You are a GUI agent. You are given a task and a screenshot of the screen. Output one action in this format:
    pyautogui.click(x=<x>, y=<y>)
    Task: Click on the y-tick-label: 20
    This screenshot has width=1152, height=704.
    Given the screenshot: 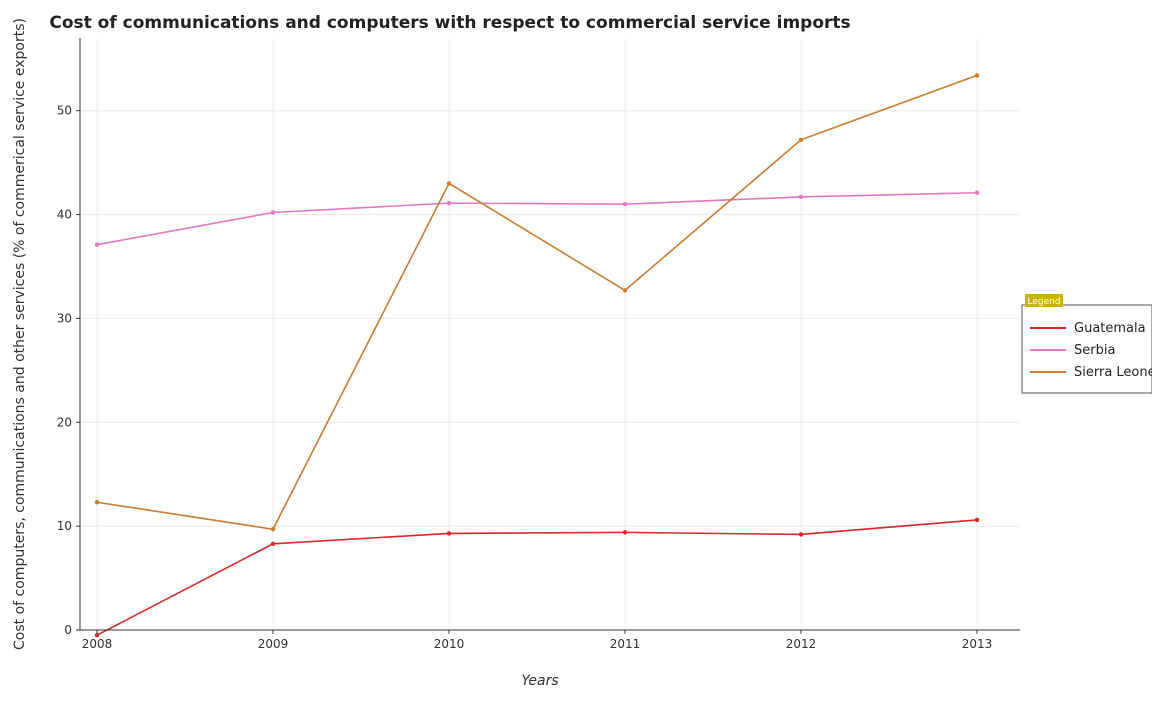 What is the action you would take?
    pyautogui.click(x=64, y=422)
    